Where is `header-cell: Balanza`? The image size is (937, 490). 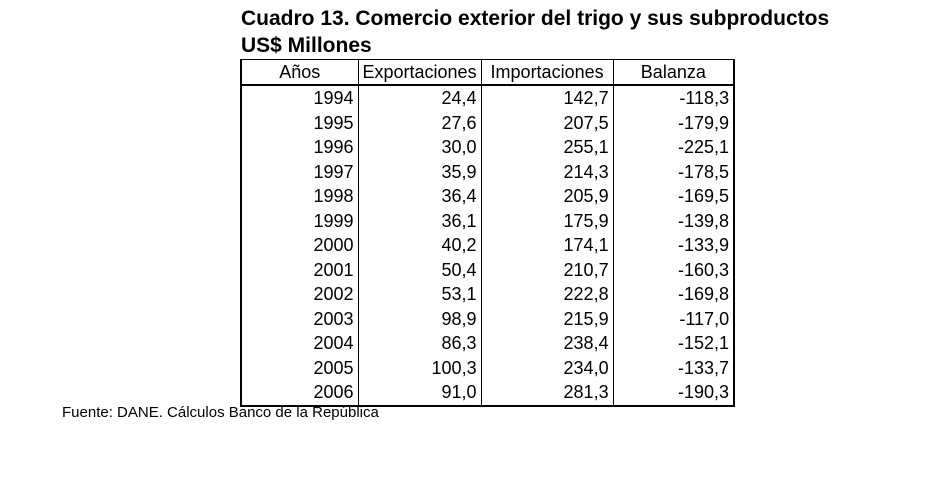 header-cell: Balanza is located at coordinates (674, 72).